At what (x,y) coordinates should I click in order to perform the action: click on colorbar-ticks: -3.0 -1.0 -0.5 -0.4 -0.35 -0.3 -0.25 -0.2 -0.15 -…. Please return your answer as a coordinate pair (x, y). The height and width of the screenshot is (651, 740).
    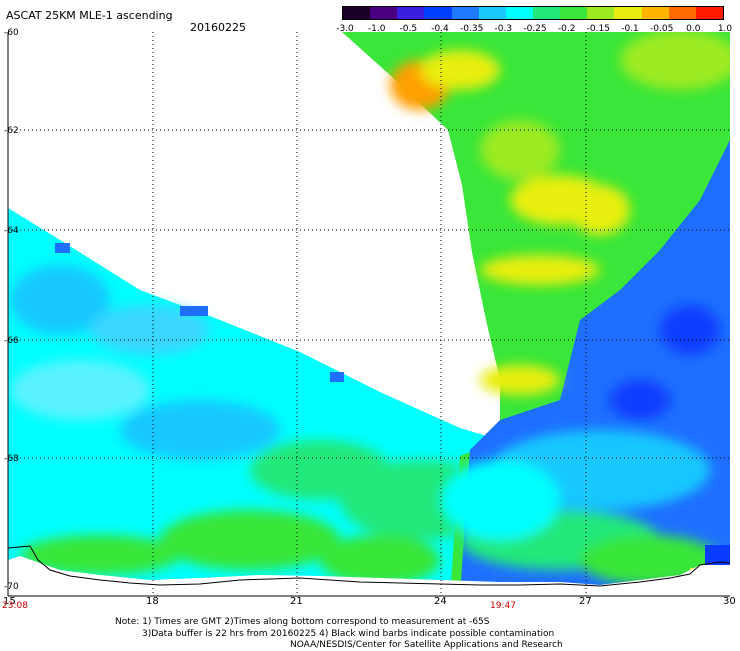
    Looking at the image, I should click on (531, 30).